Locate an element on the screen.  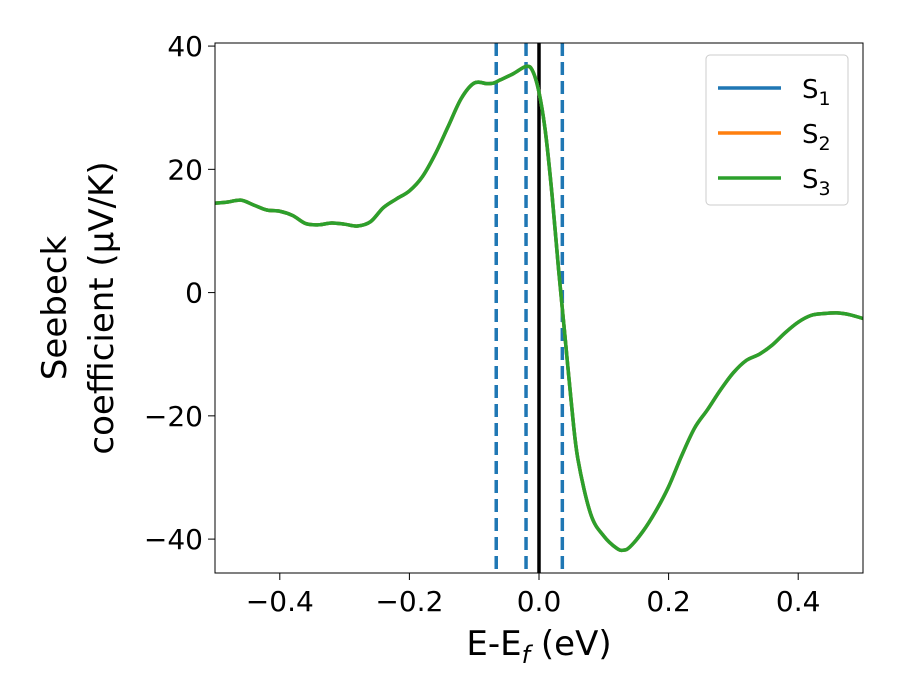
x-tick-label: −0.2 is located at coordinates (409, 601).